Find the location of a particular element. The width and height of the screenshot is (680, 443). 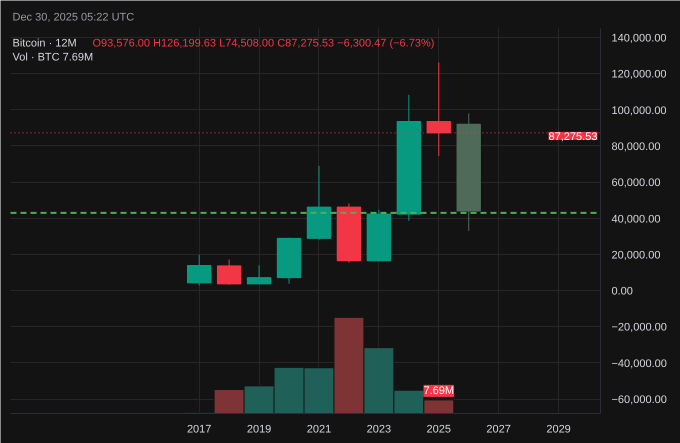

x-tick-label: 2027 is located at coordinates (498, 430).